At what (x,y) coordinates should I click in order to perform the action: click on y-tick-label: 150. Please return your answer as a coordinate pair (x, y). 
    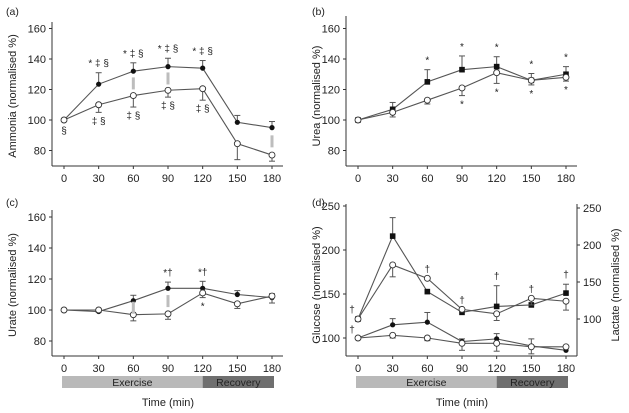
    Looking at the image, I should click on (331, 295).